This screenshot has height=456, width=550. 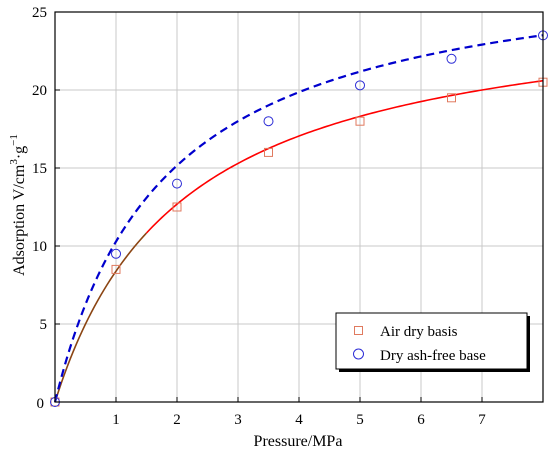 I want to click on legend: Air dry basis Dry ash-free base, so click(x=432, y=342).